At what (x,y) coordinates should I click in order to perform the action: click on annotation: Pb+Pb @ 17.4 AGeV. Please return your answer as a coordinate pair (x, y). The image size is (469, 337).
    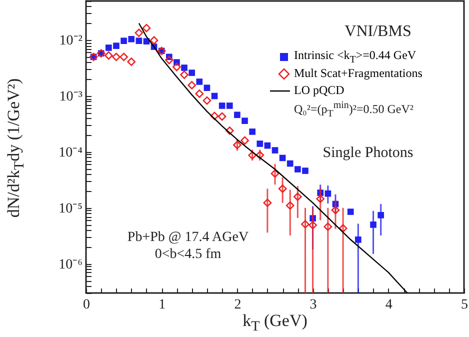
    Looking at the image, I should click on (188, 237).